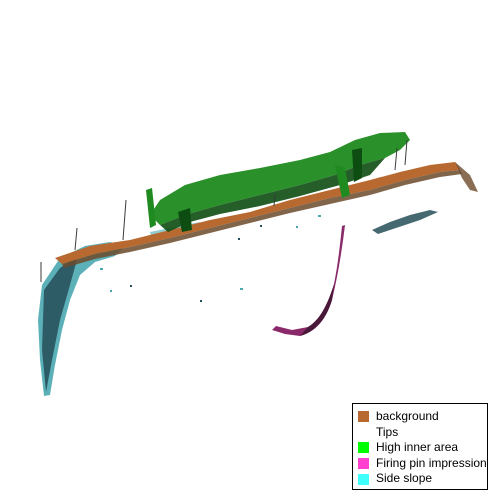  Describe the element at coordinates (387, 431) in the screenshot. I see `legend-label: Tips` at that location.